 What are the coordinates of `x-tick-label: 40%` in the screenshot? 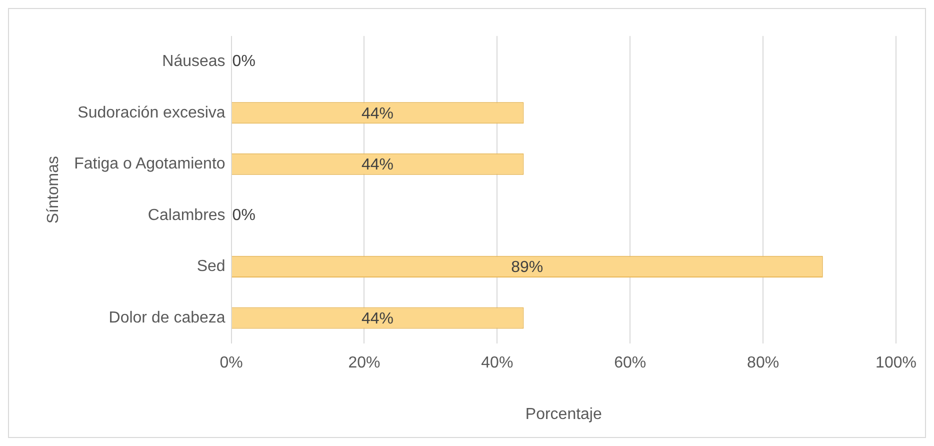 It's located at (497, 363).